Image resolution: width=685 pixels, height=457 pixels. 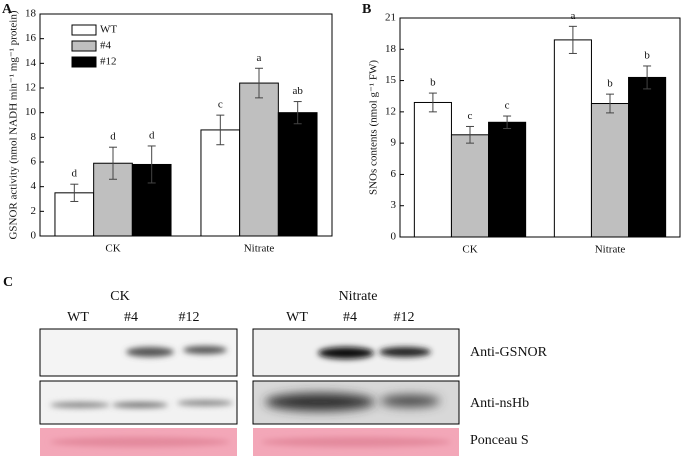 What do you see at coordinates (499, 440) in the screenshot?
I see `row-label: Ponceau S` at bounding box center [499, 440].